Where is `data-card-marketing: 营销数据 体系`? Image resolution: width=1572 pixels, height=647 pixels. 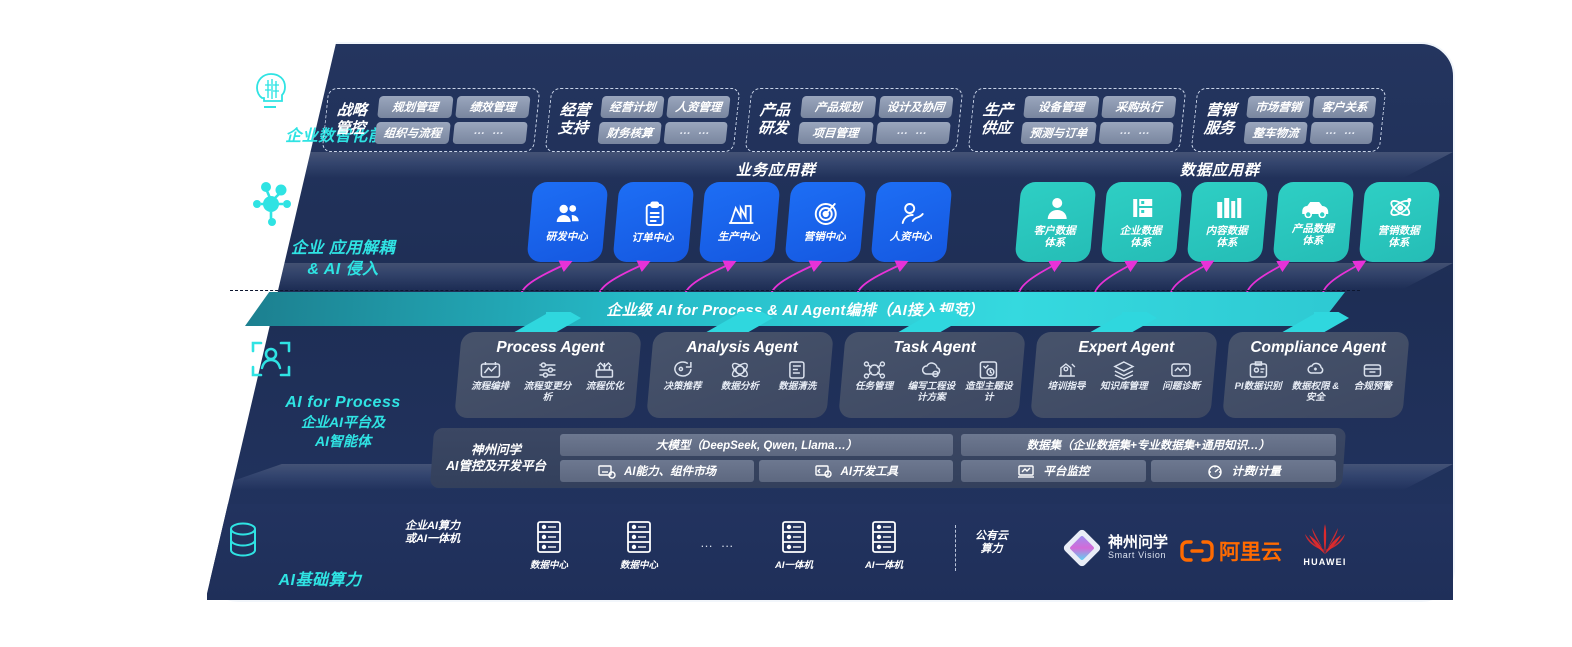
data-card-marketing: 营销数据 体系 is located at coordinates (1399, 222).